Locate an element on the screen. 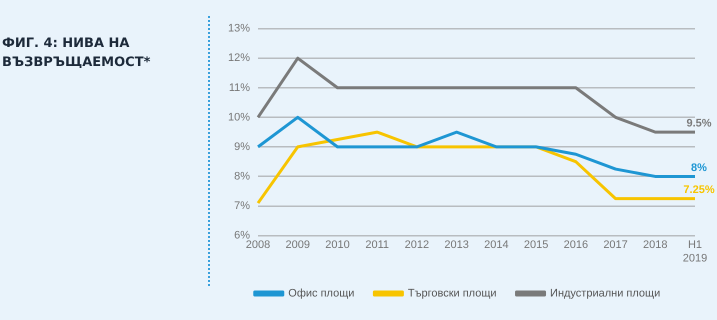 The width and height of the screenshot is (717, 320). x-tick-label: H1 2019 is located at coordinates (695, 251).